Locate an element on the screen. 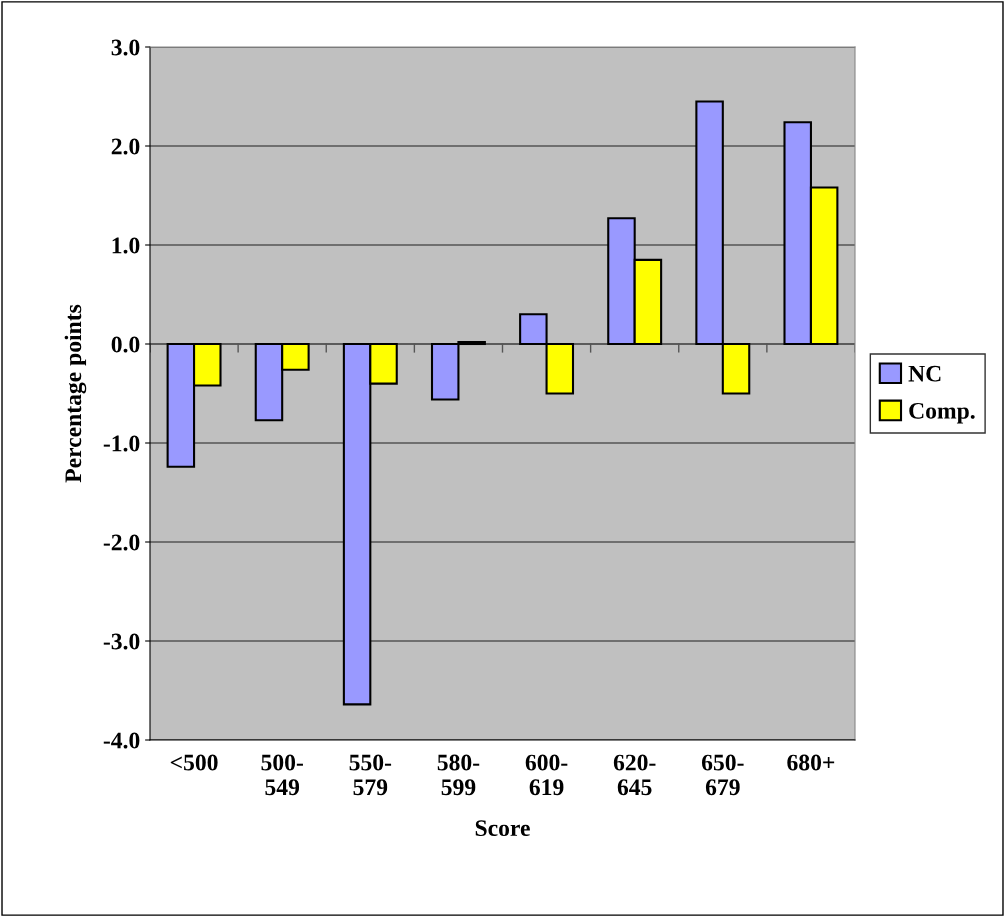 This screenshot has width=1005, height=917. x-tick-label: 500- 549 is located at coordinates (282, 775).